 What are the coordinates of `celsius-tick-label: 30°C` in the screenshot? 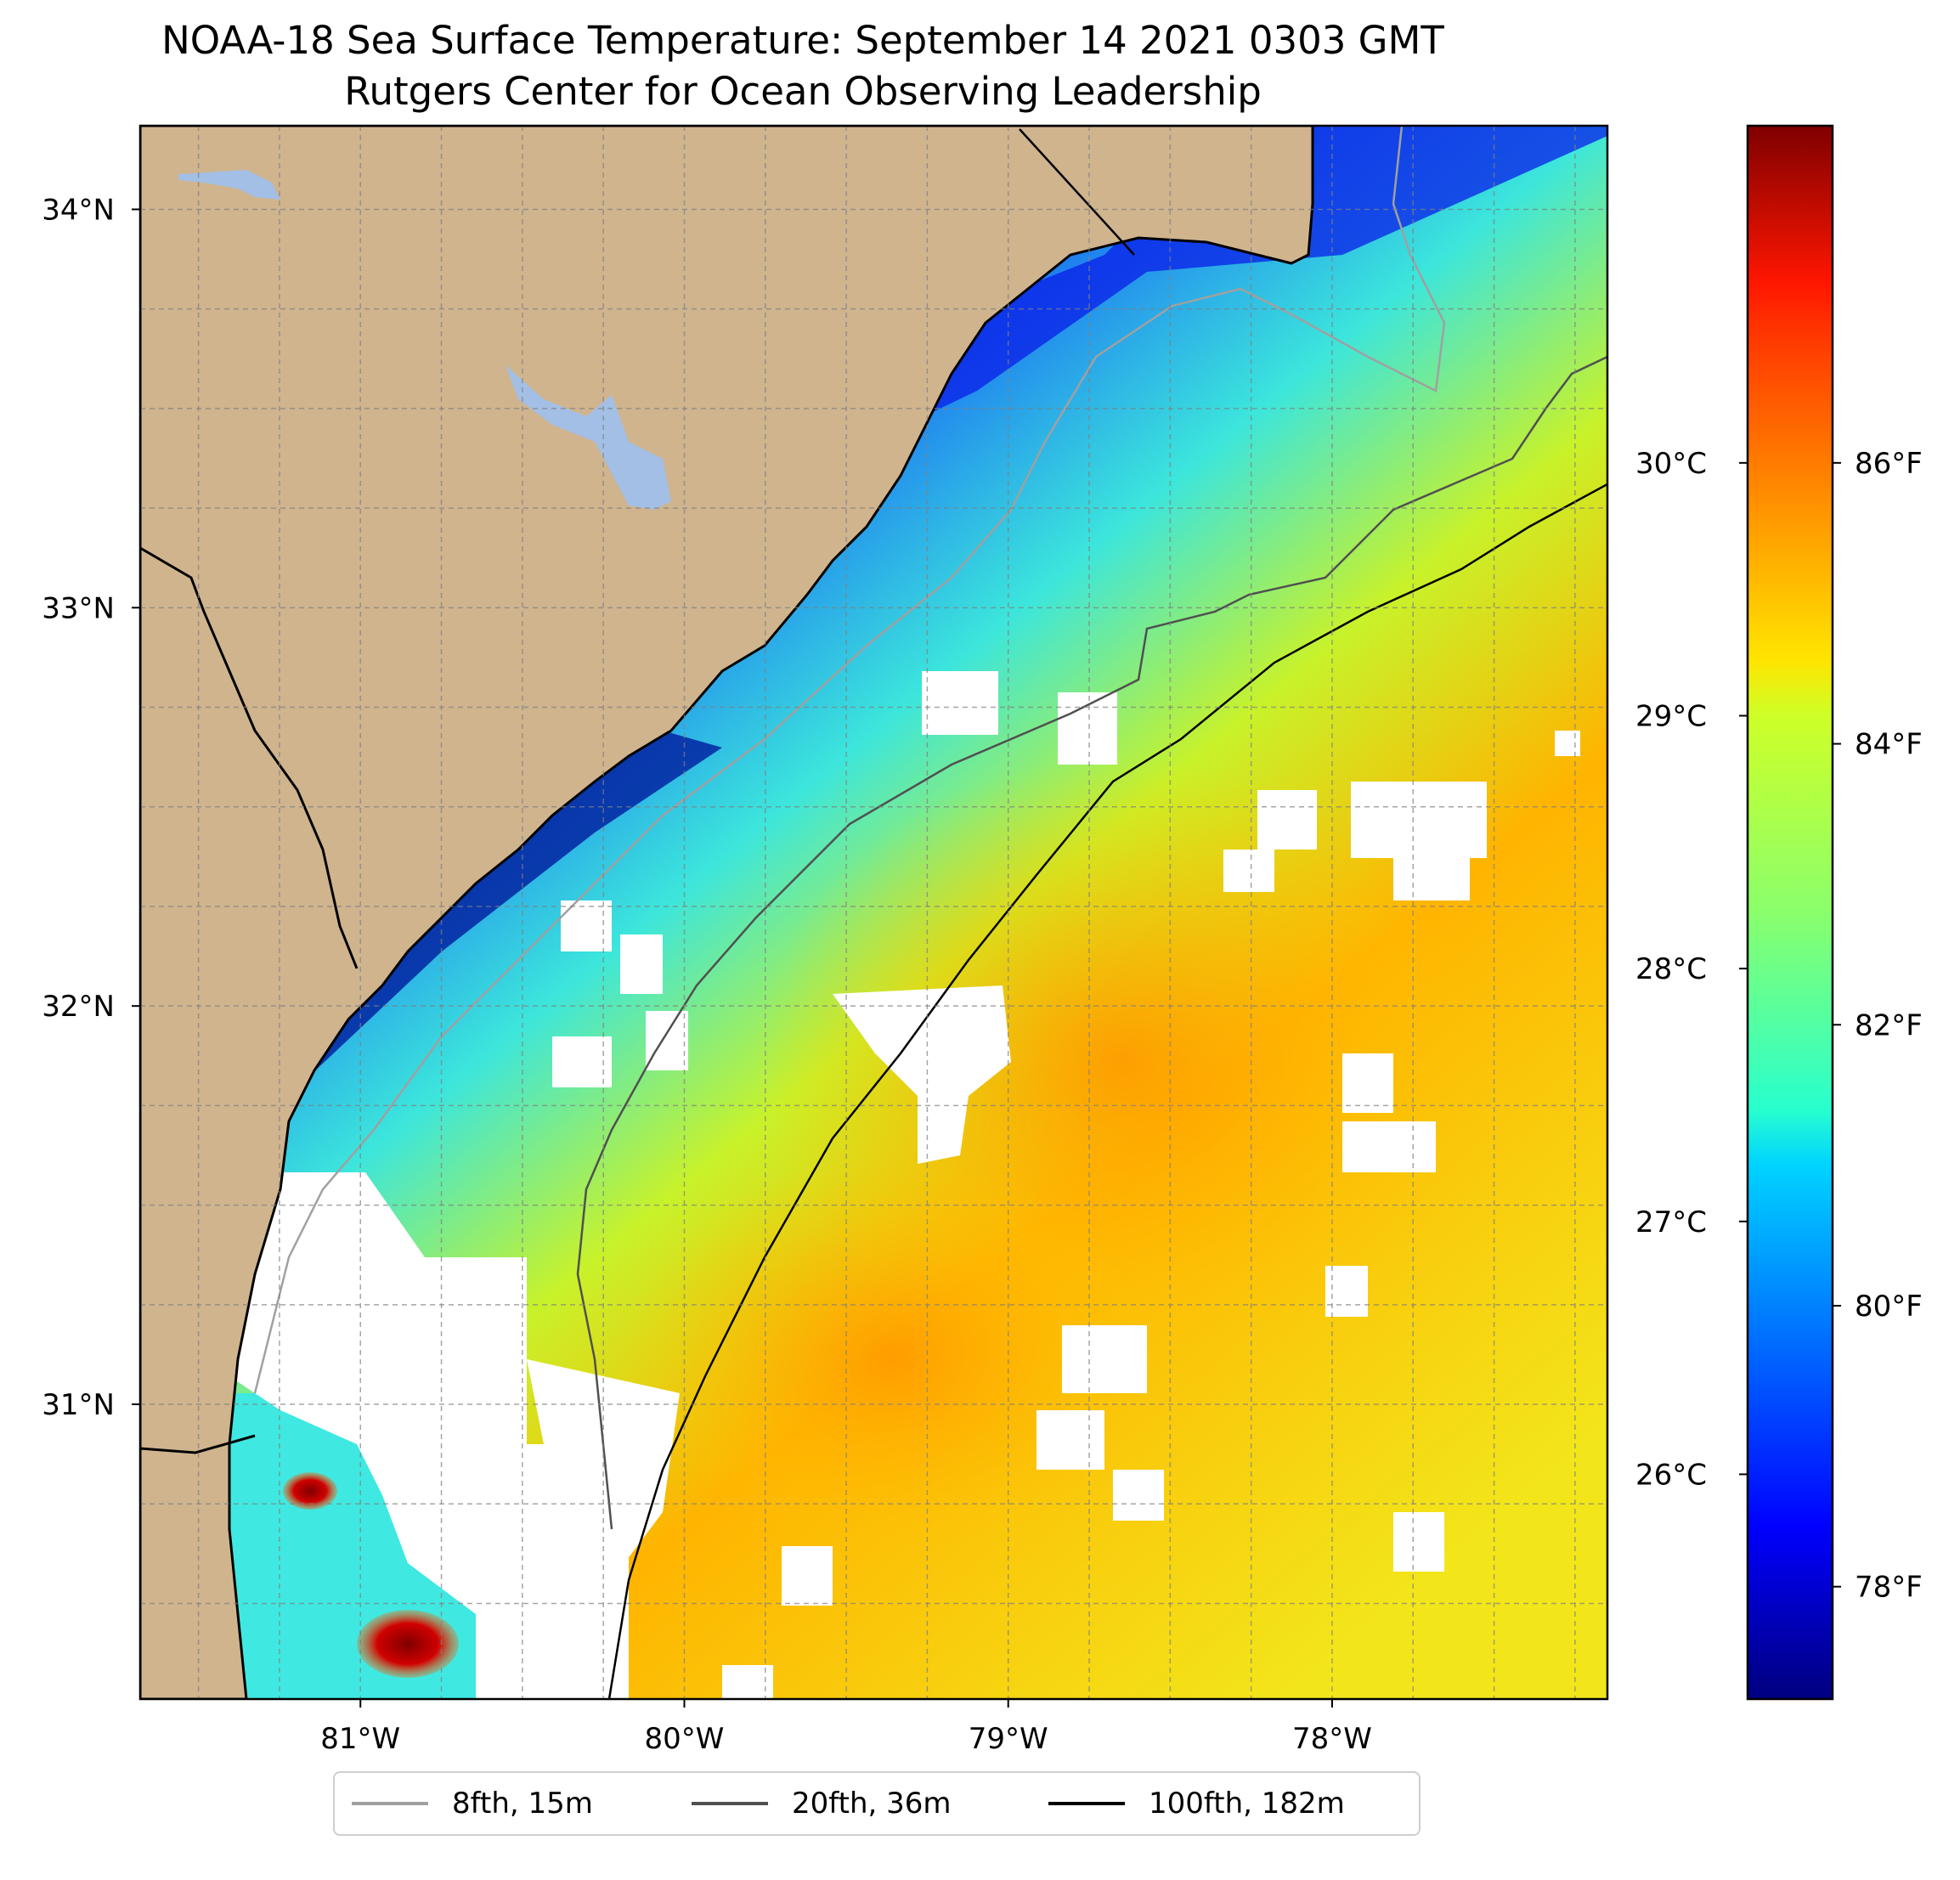 It's located at (1671, 464).